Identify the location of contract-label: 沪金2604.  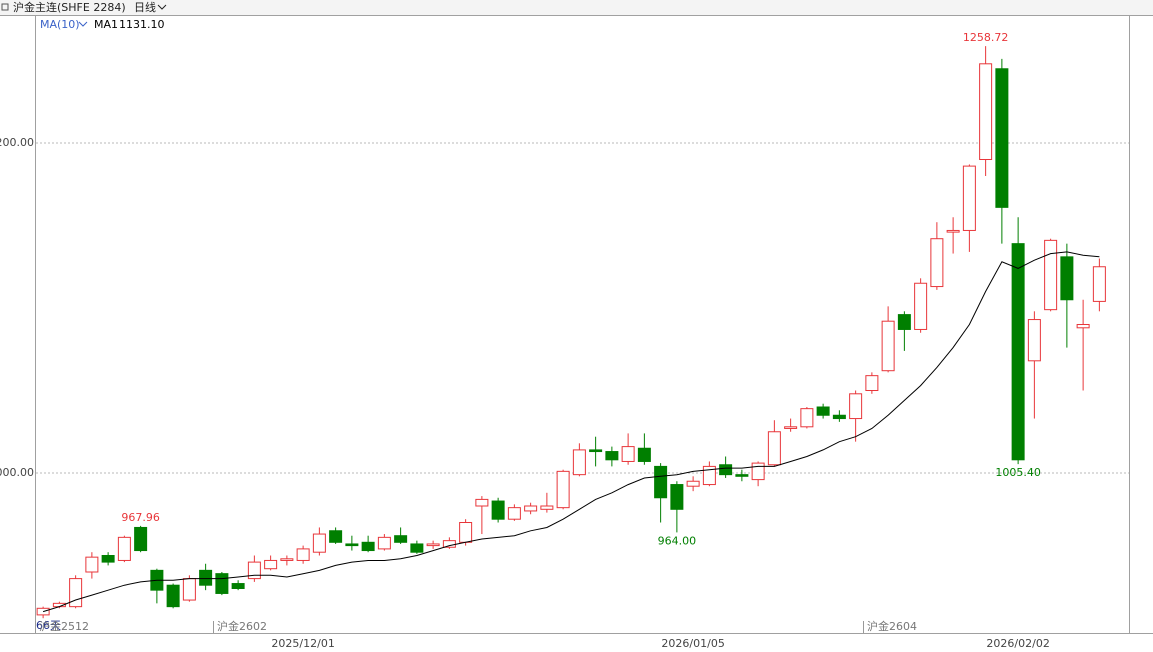
(892, 626).